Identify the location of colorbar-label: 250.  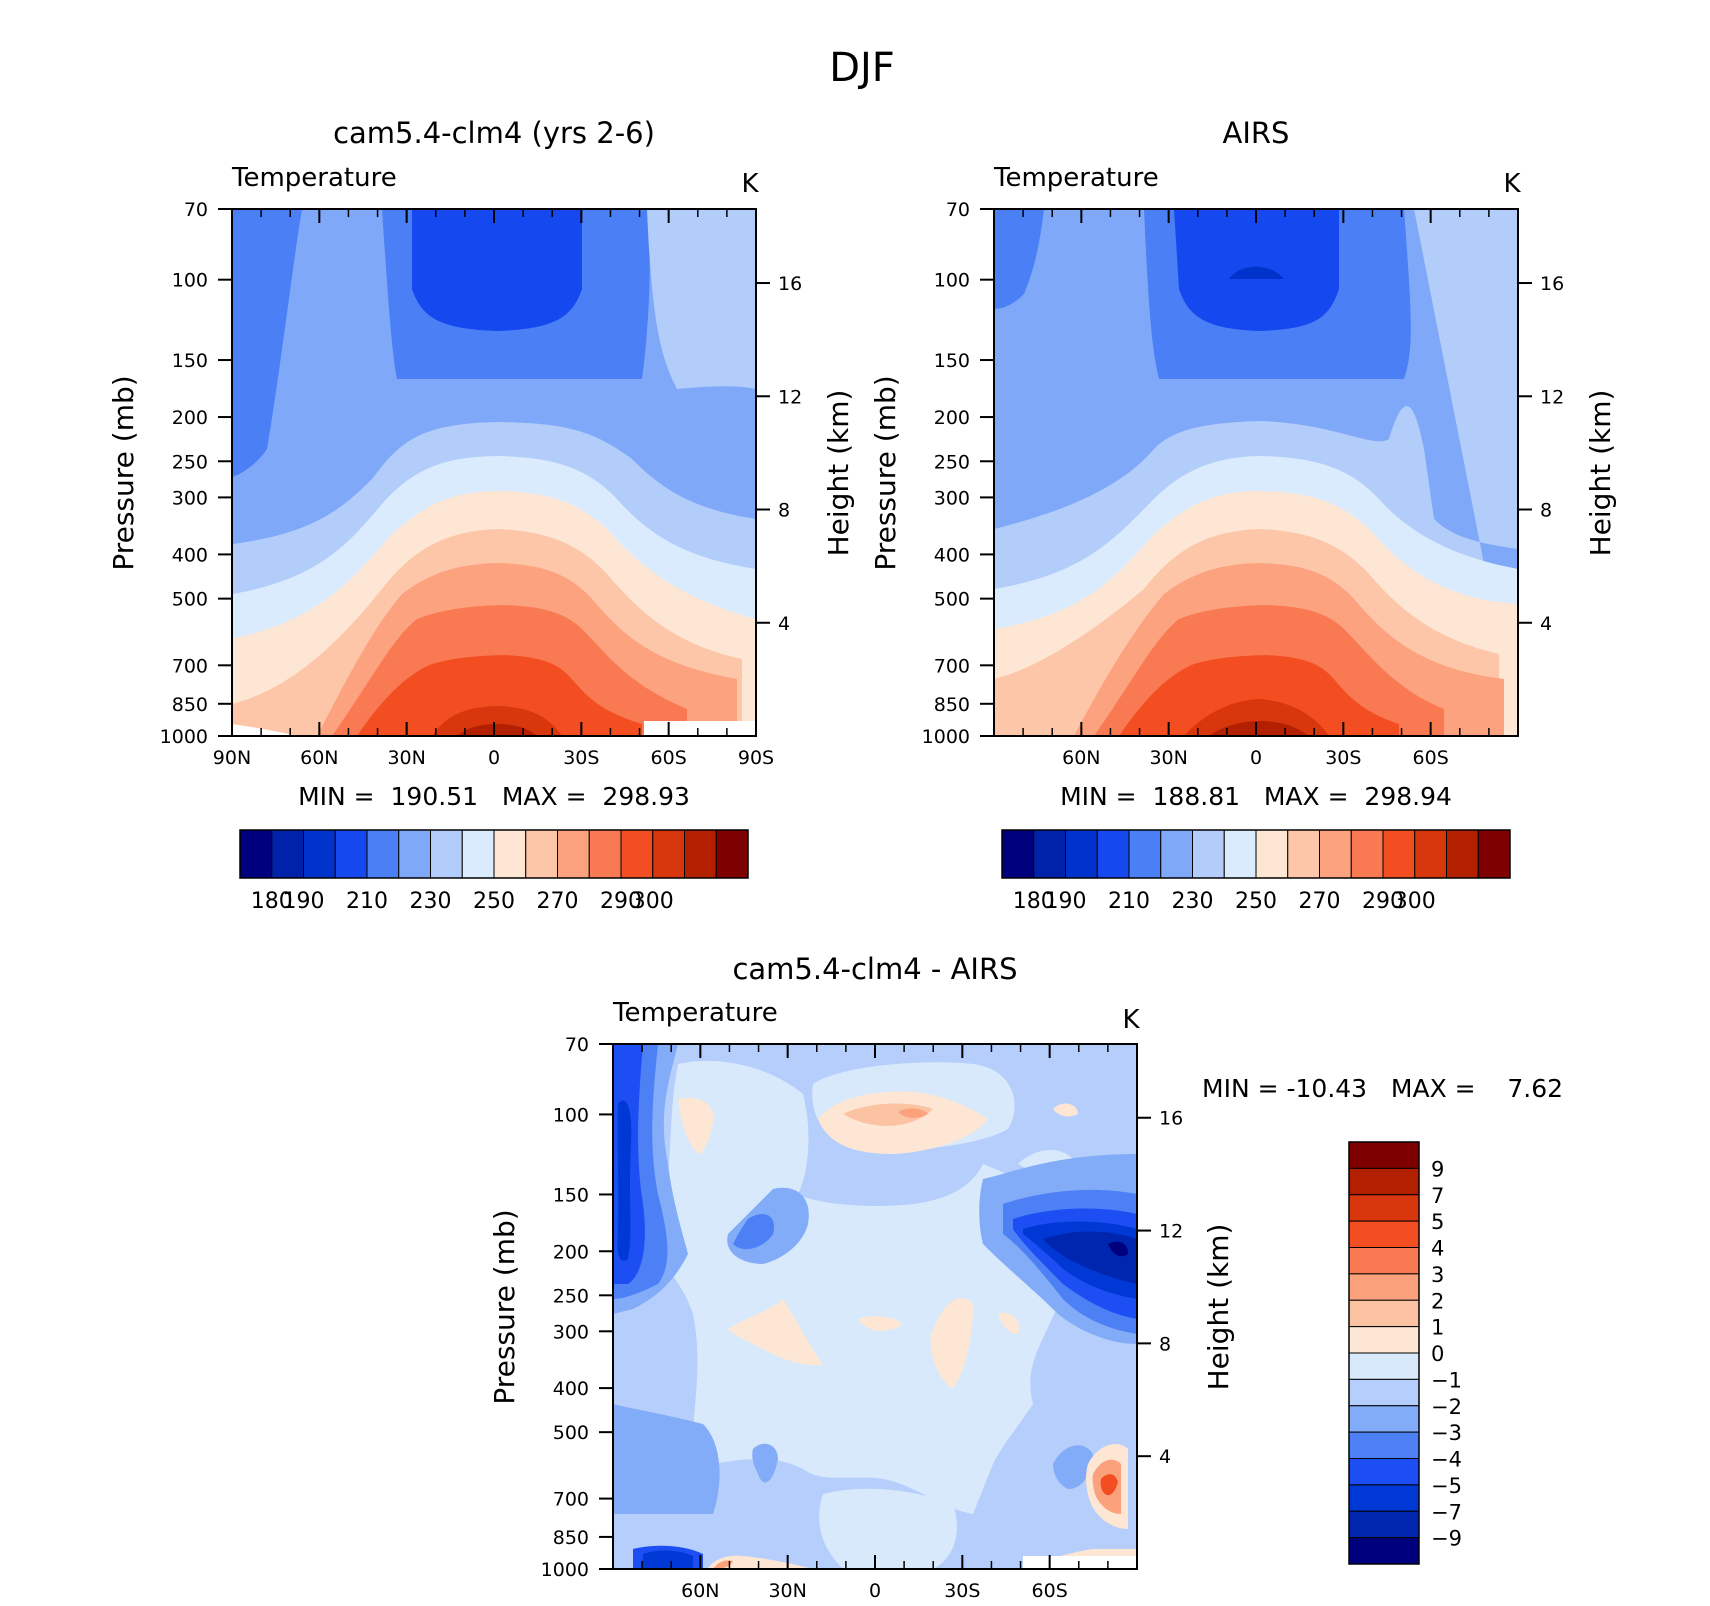
(494, 901).